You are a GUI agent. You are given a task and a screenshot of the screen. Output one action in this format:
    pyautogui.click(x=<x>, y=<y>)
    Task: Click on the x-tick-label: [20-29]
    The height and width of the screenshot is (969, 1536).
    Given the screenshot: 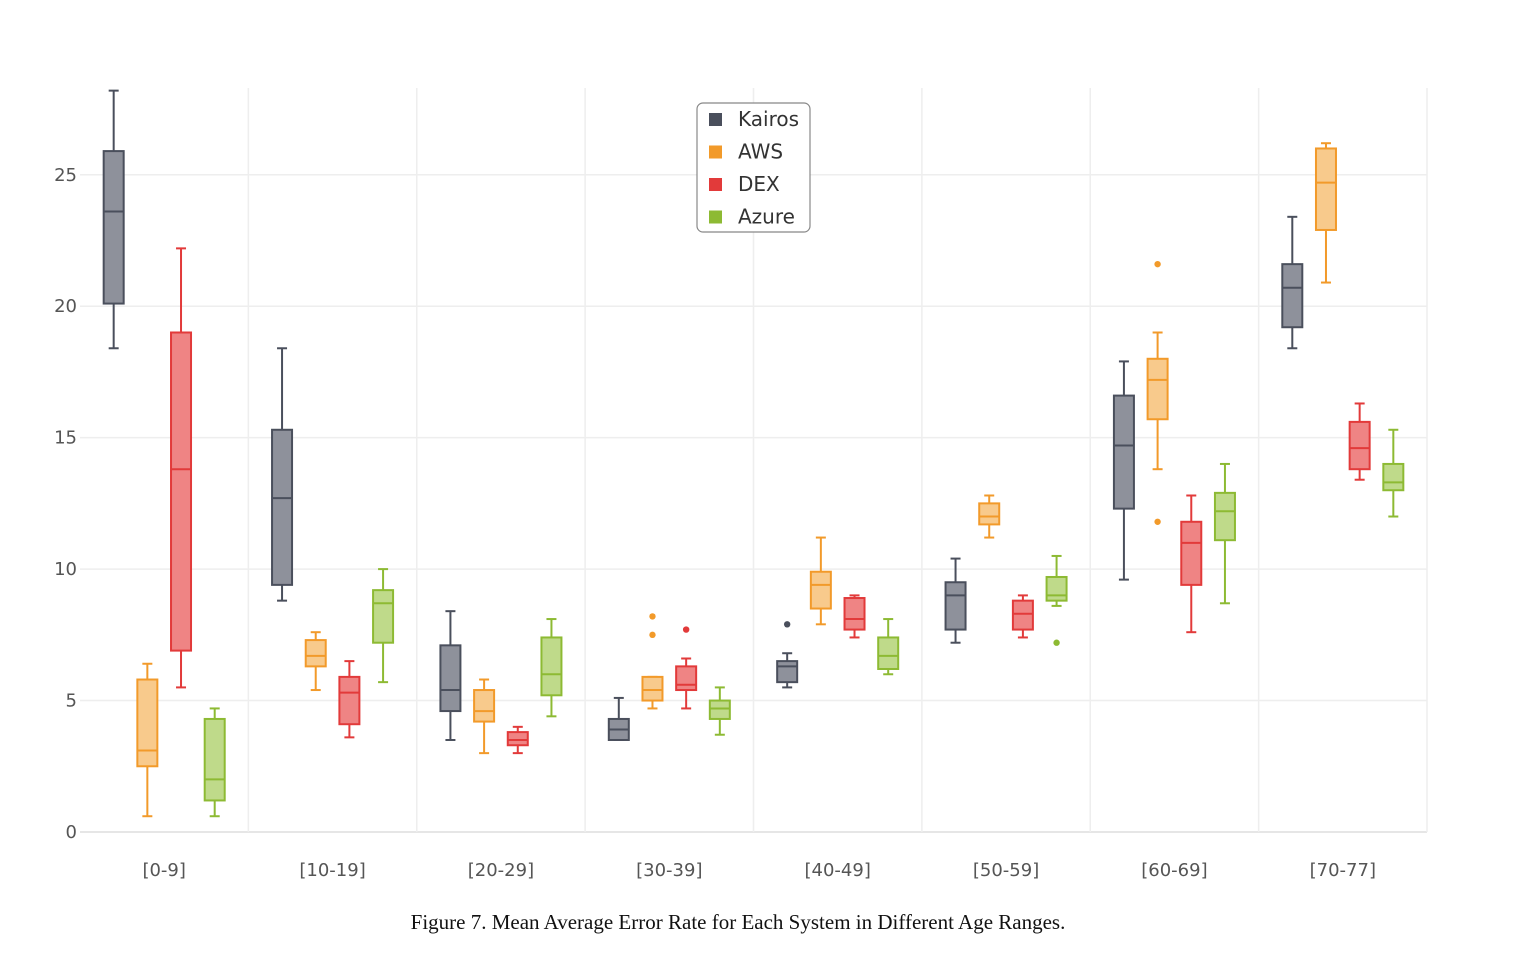 What is the action you would take?
    pyautogui.click(x=501, y=870)
    